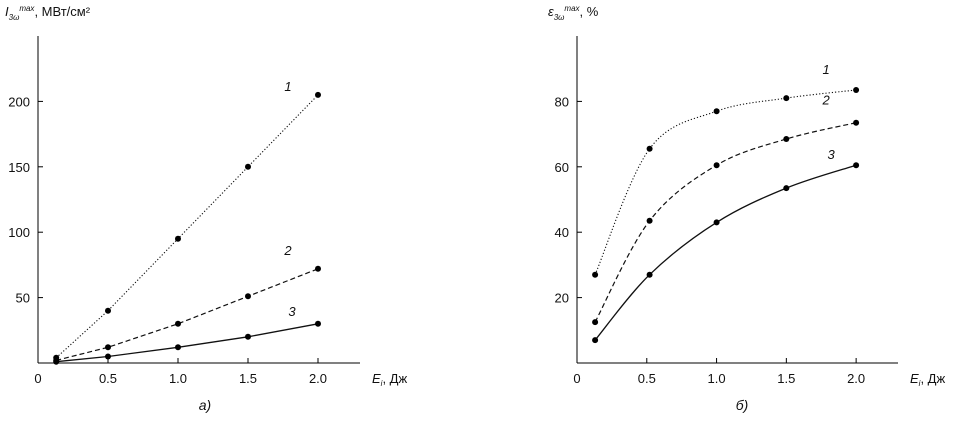 This screenshot has height=424, width=974. I want to click on y-axis-title: ε3ωmax, %, so click(573, 13).